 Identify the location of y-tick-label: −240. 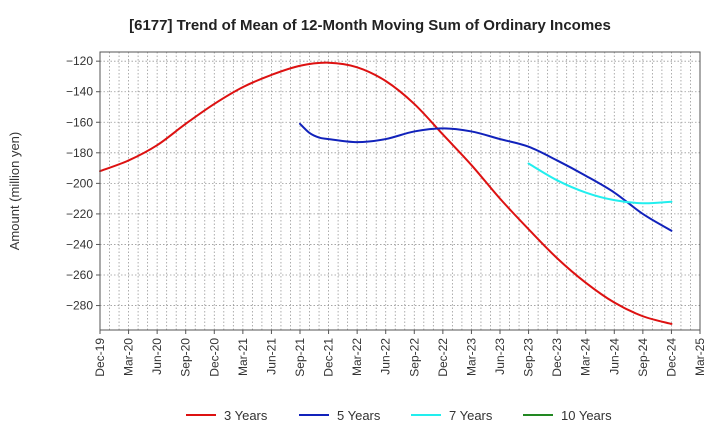
(79, 244).